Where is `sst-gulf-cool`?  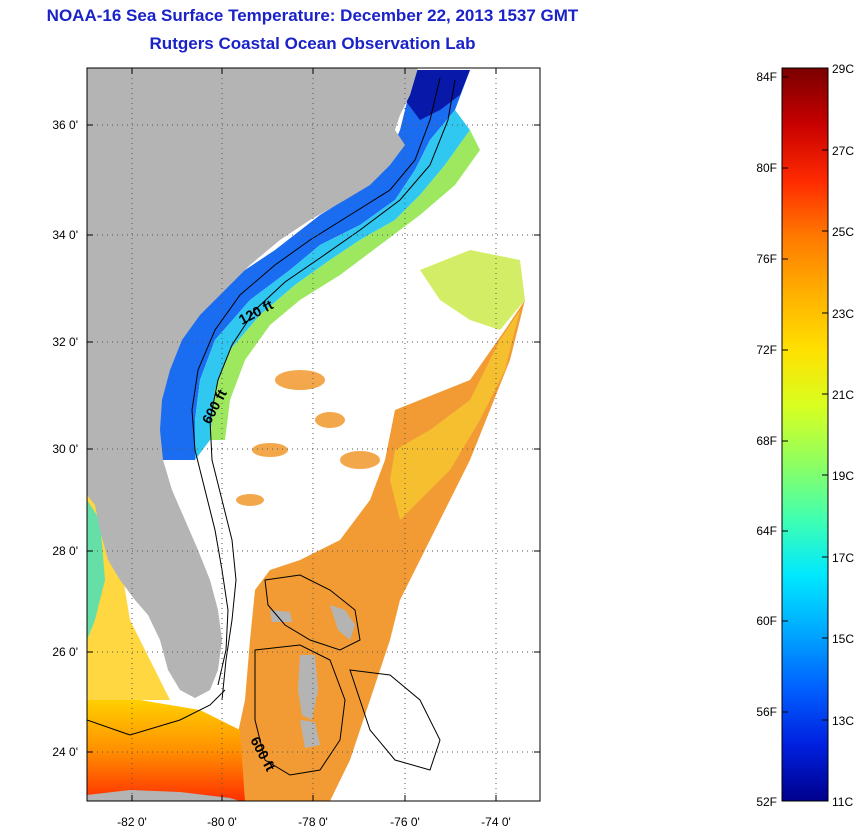
sst-gulf-cool is located at coordinates (96, 570).